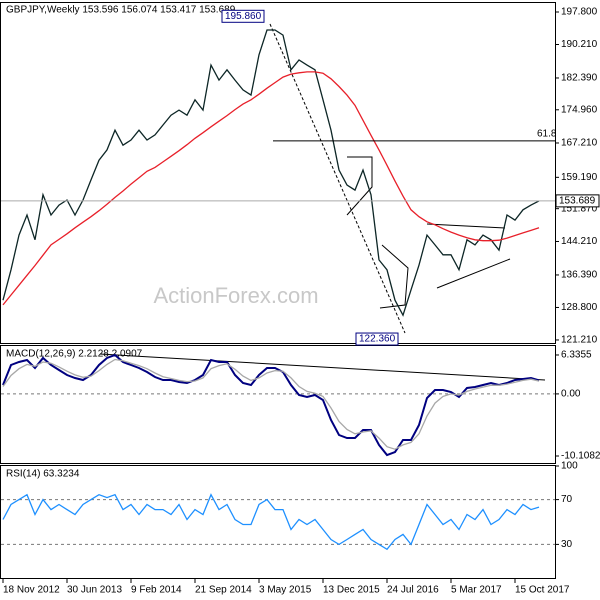 This screenshot has height=600, width=600. I want to click on macd-trend-line, so click(322, 367).